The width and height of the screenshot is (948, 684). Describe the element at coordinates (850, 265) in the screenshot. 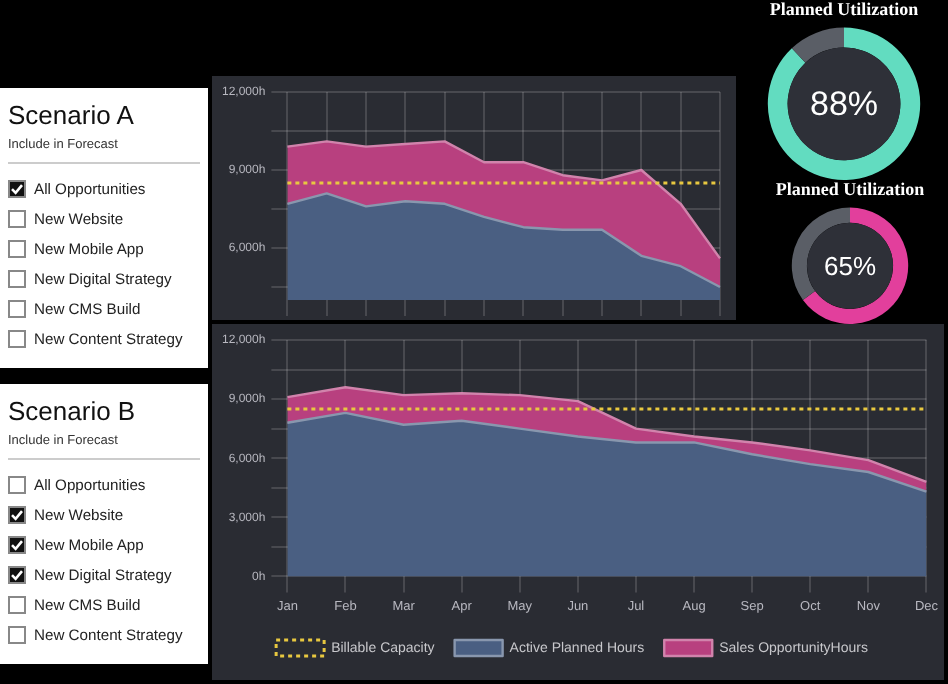

I see `data-label: 65%` at that location.